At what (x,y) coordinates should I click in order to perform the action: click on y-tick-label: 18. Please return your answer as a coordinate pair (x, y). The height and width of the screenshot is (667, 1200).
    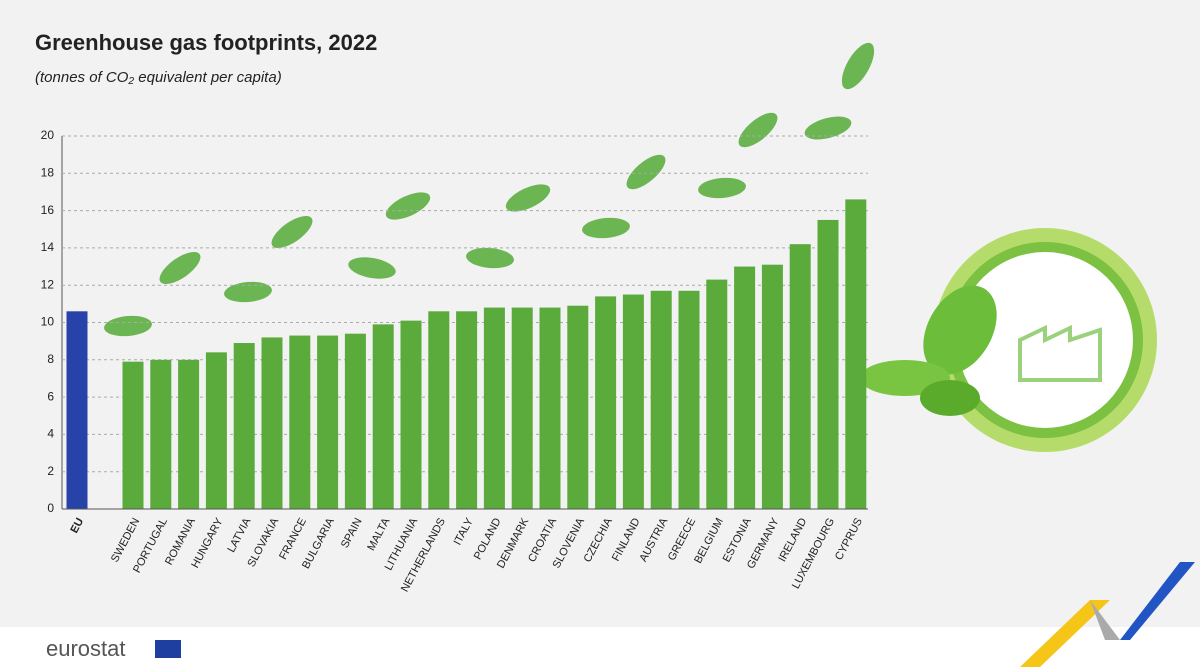
    Looking at the image, I should click on (48, 172).